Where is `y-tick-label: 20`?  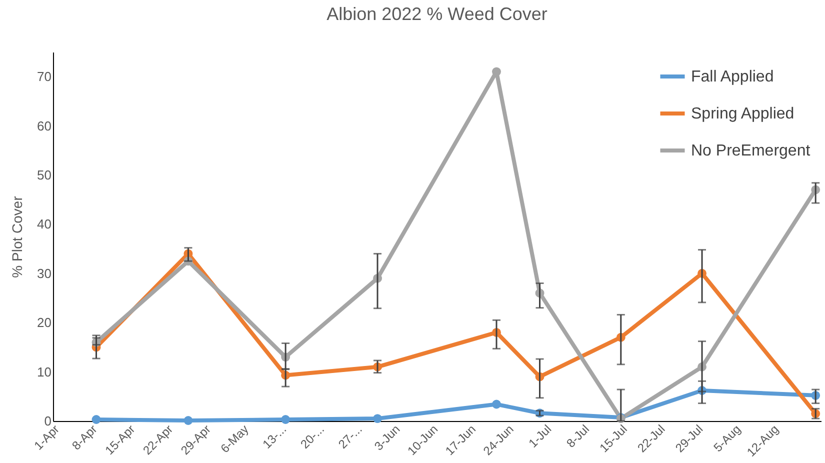 y-tick-label: 20 is located at coordinates (44, 322).